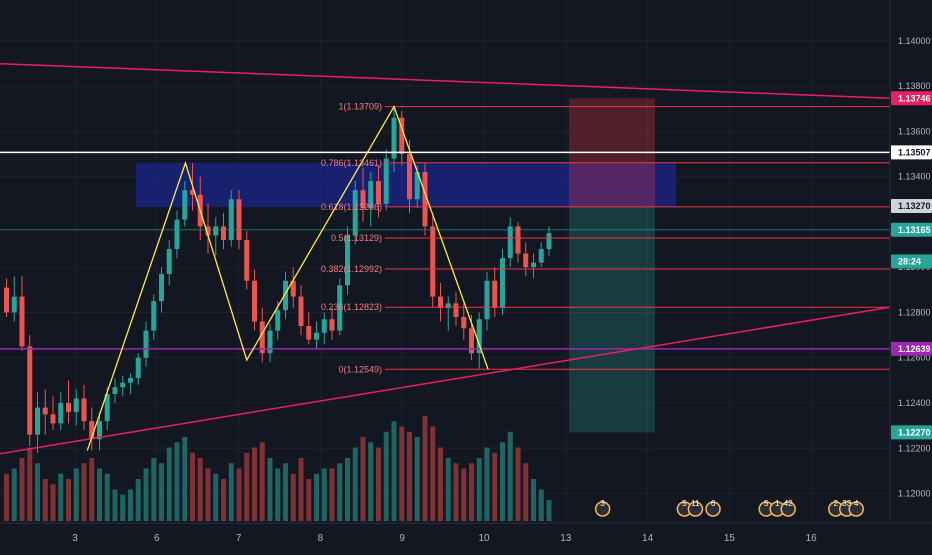 The image size is (932, 555). Describe the element at coordinates (846, 503) in the screenshot. I see `event-count: 33` at that location.